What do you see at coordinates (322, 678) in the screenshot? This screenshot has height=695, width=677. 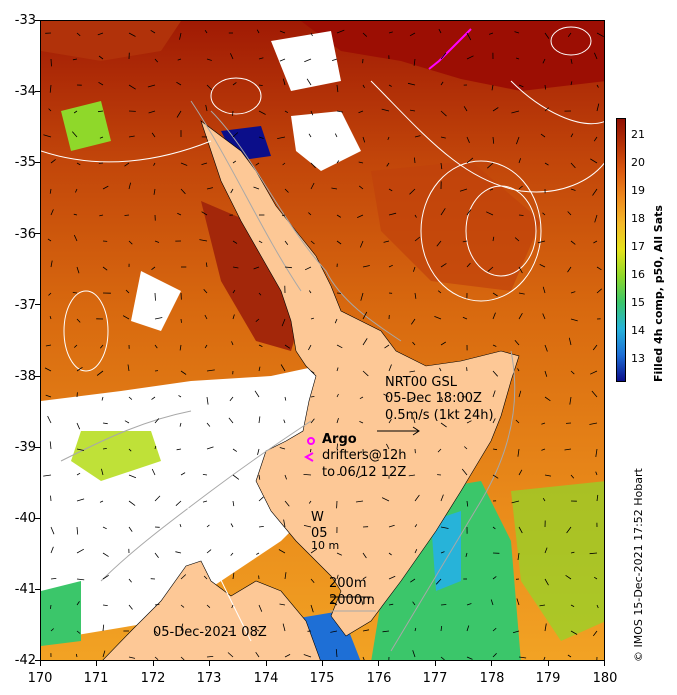 I see `x-tick-label: 175` at bounding box center [322, 678].